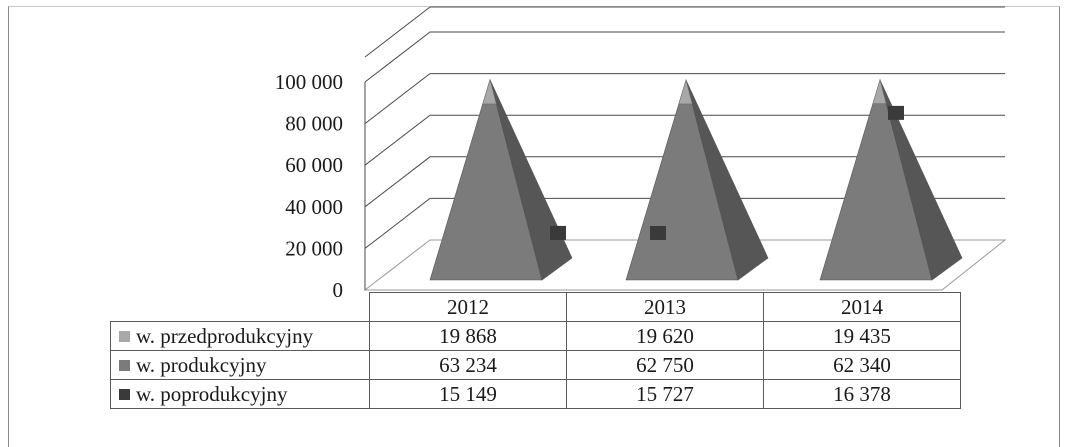 This screenshot has width=1069, height=447. I want to click on y-tick-label: 100 000, so click(309, 82).